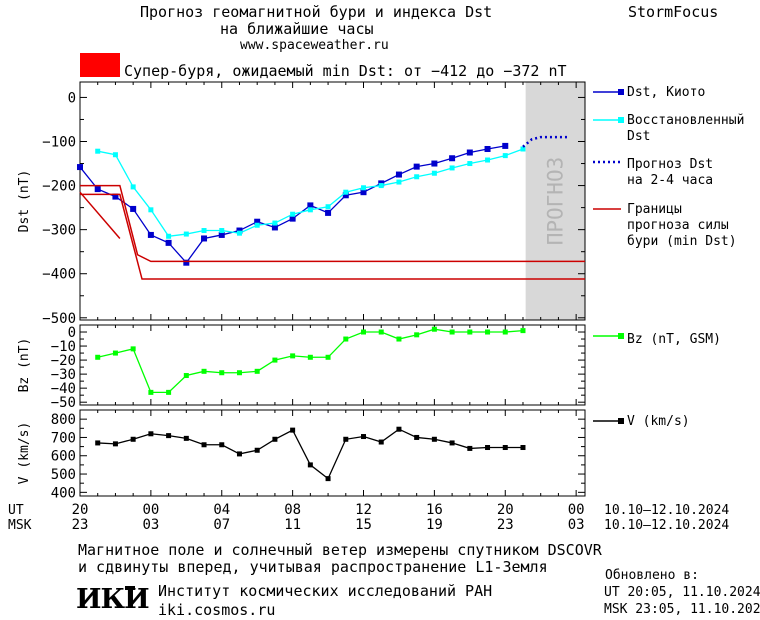 The height and width of the screenshot is (620, 760). I want to click on legend-label-bounds-1: Границы, so click(654, 209).